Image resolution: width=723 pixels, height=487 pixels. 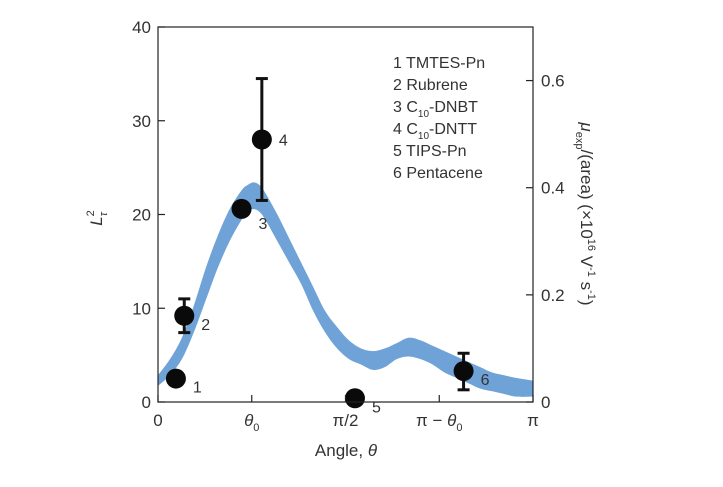 I want to click on x-tick-label: π/2, so click(x=346, y=420).